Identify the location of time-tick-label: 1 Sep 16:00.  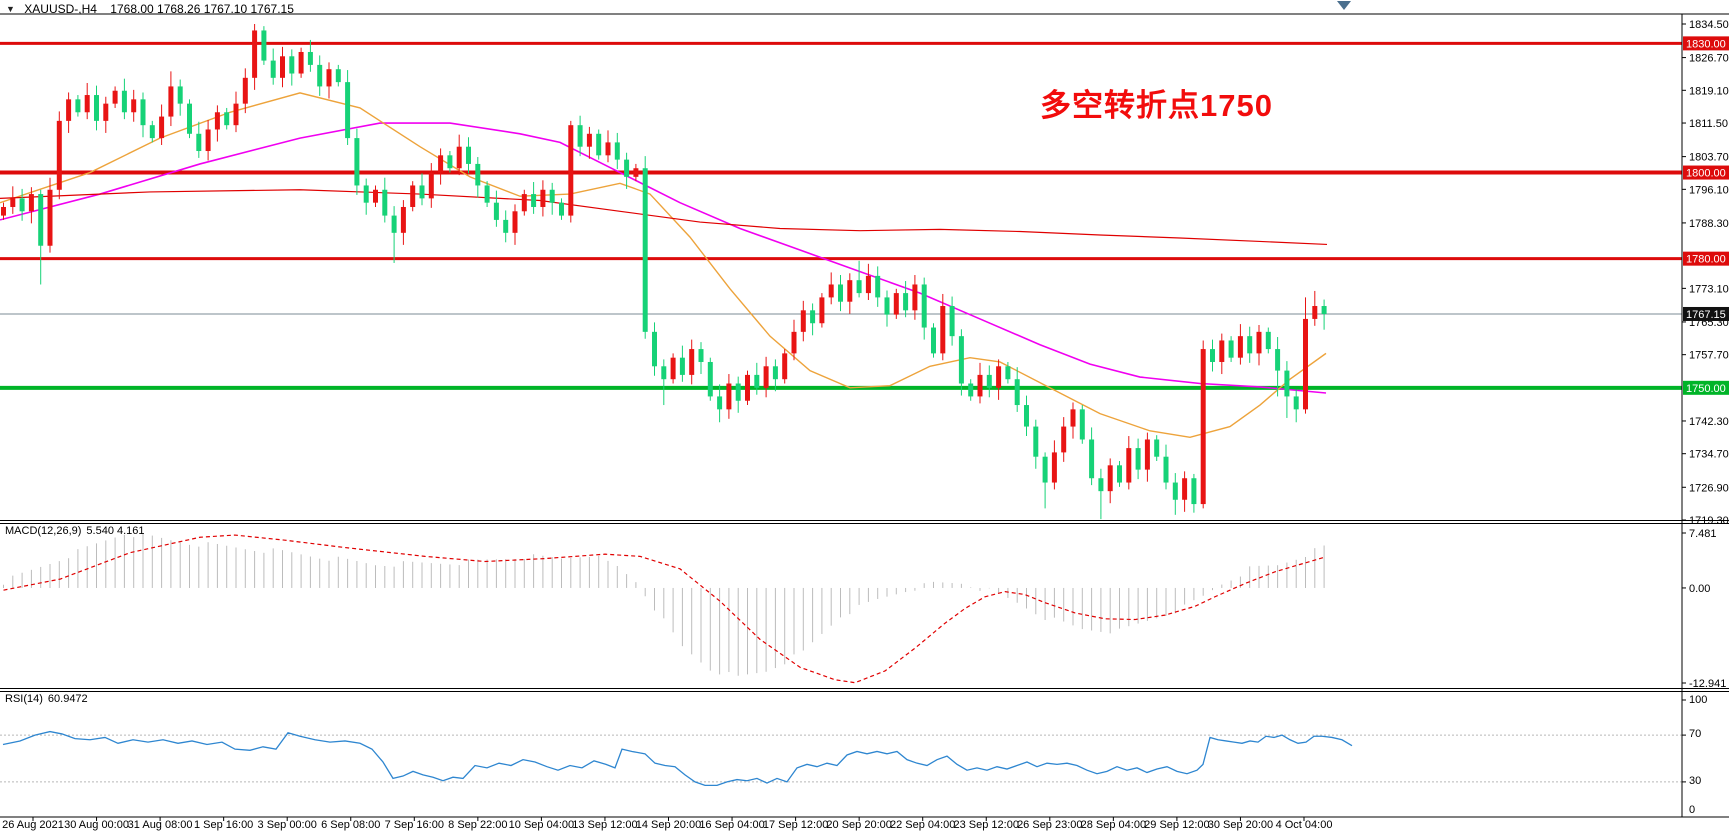
(223, 825).